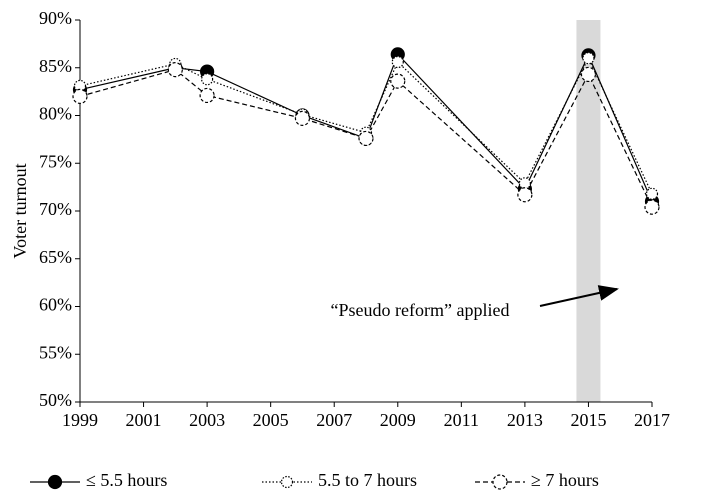 The width and height of the screenshot is (704, 497). I want to click on x-tick-label: 2003, so click(207, 420).